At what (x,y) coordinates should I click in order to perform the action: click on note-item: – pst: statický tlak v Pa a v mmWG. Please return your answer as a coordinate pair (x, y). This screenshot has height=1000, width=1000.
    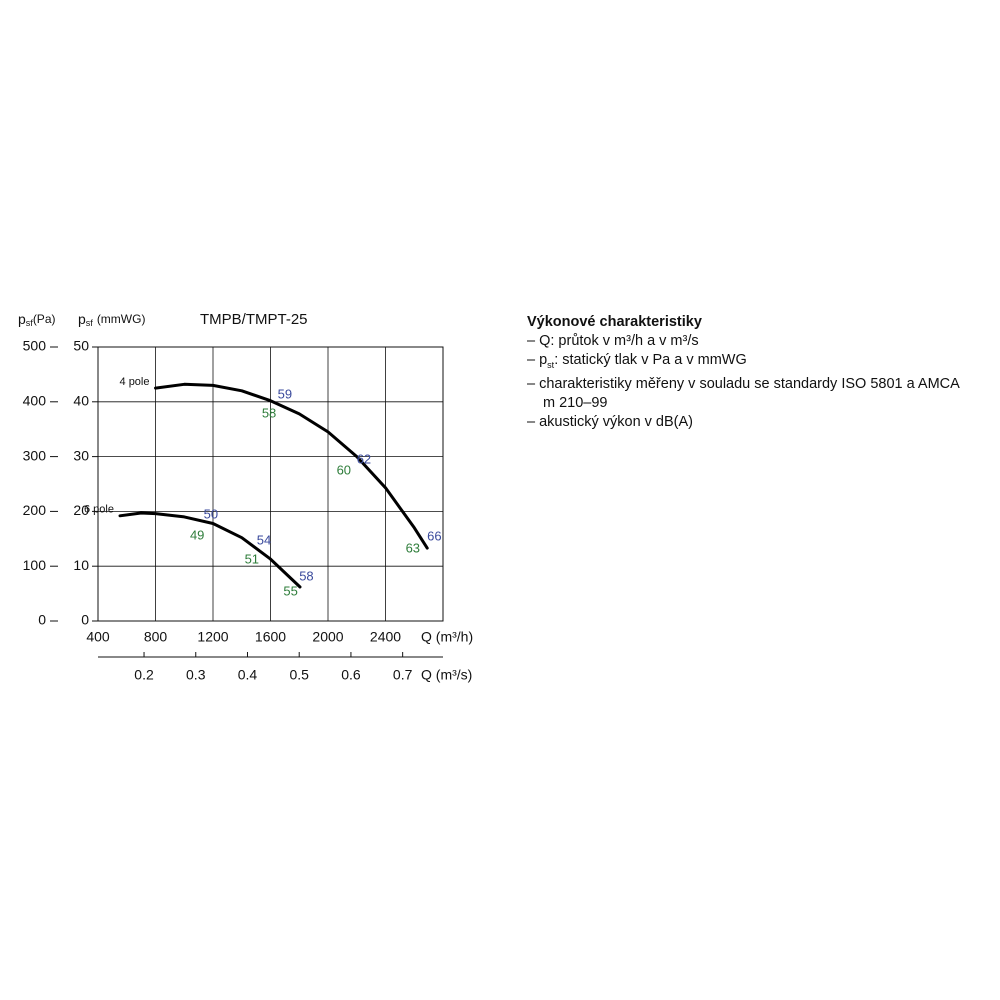
    Looking at the image, I should click on (743, 363).